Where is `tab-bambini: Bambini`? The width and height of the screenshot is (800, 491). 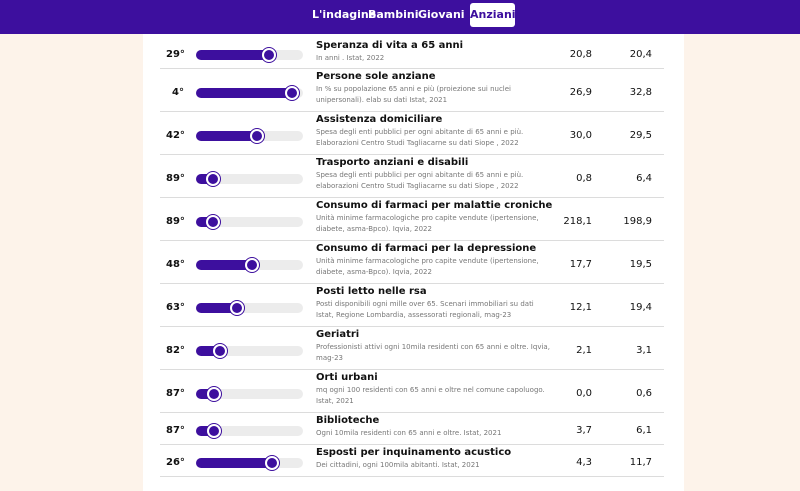 tab-bambini: Bambini is located at coordinates (393, 14).